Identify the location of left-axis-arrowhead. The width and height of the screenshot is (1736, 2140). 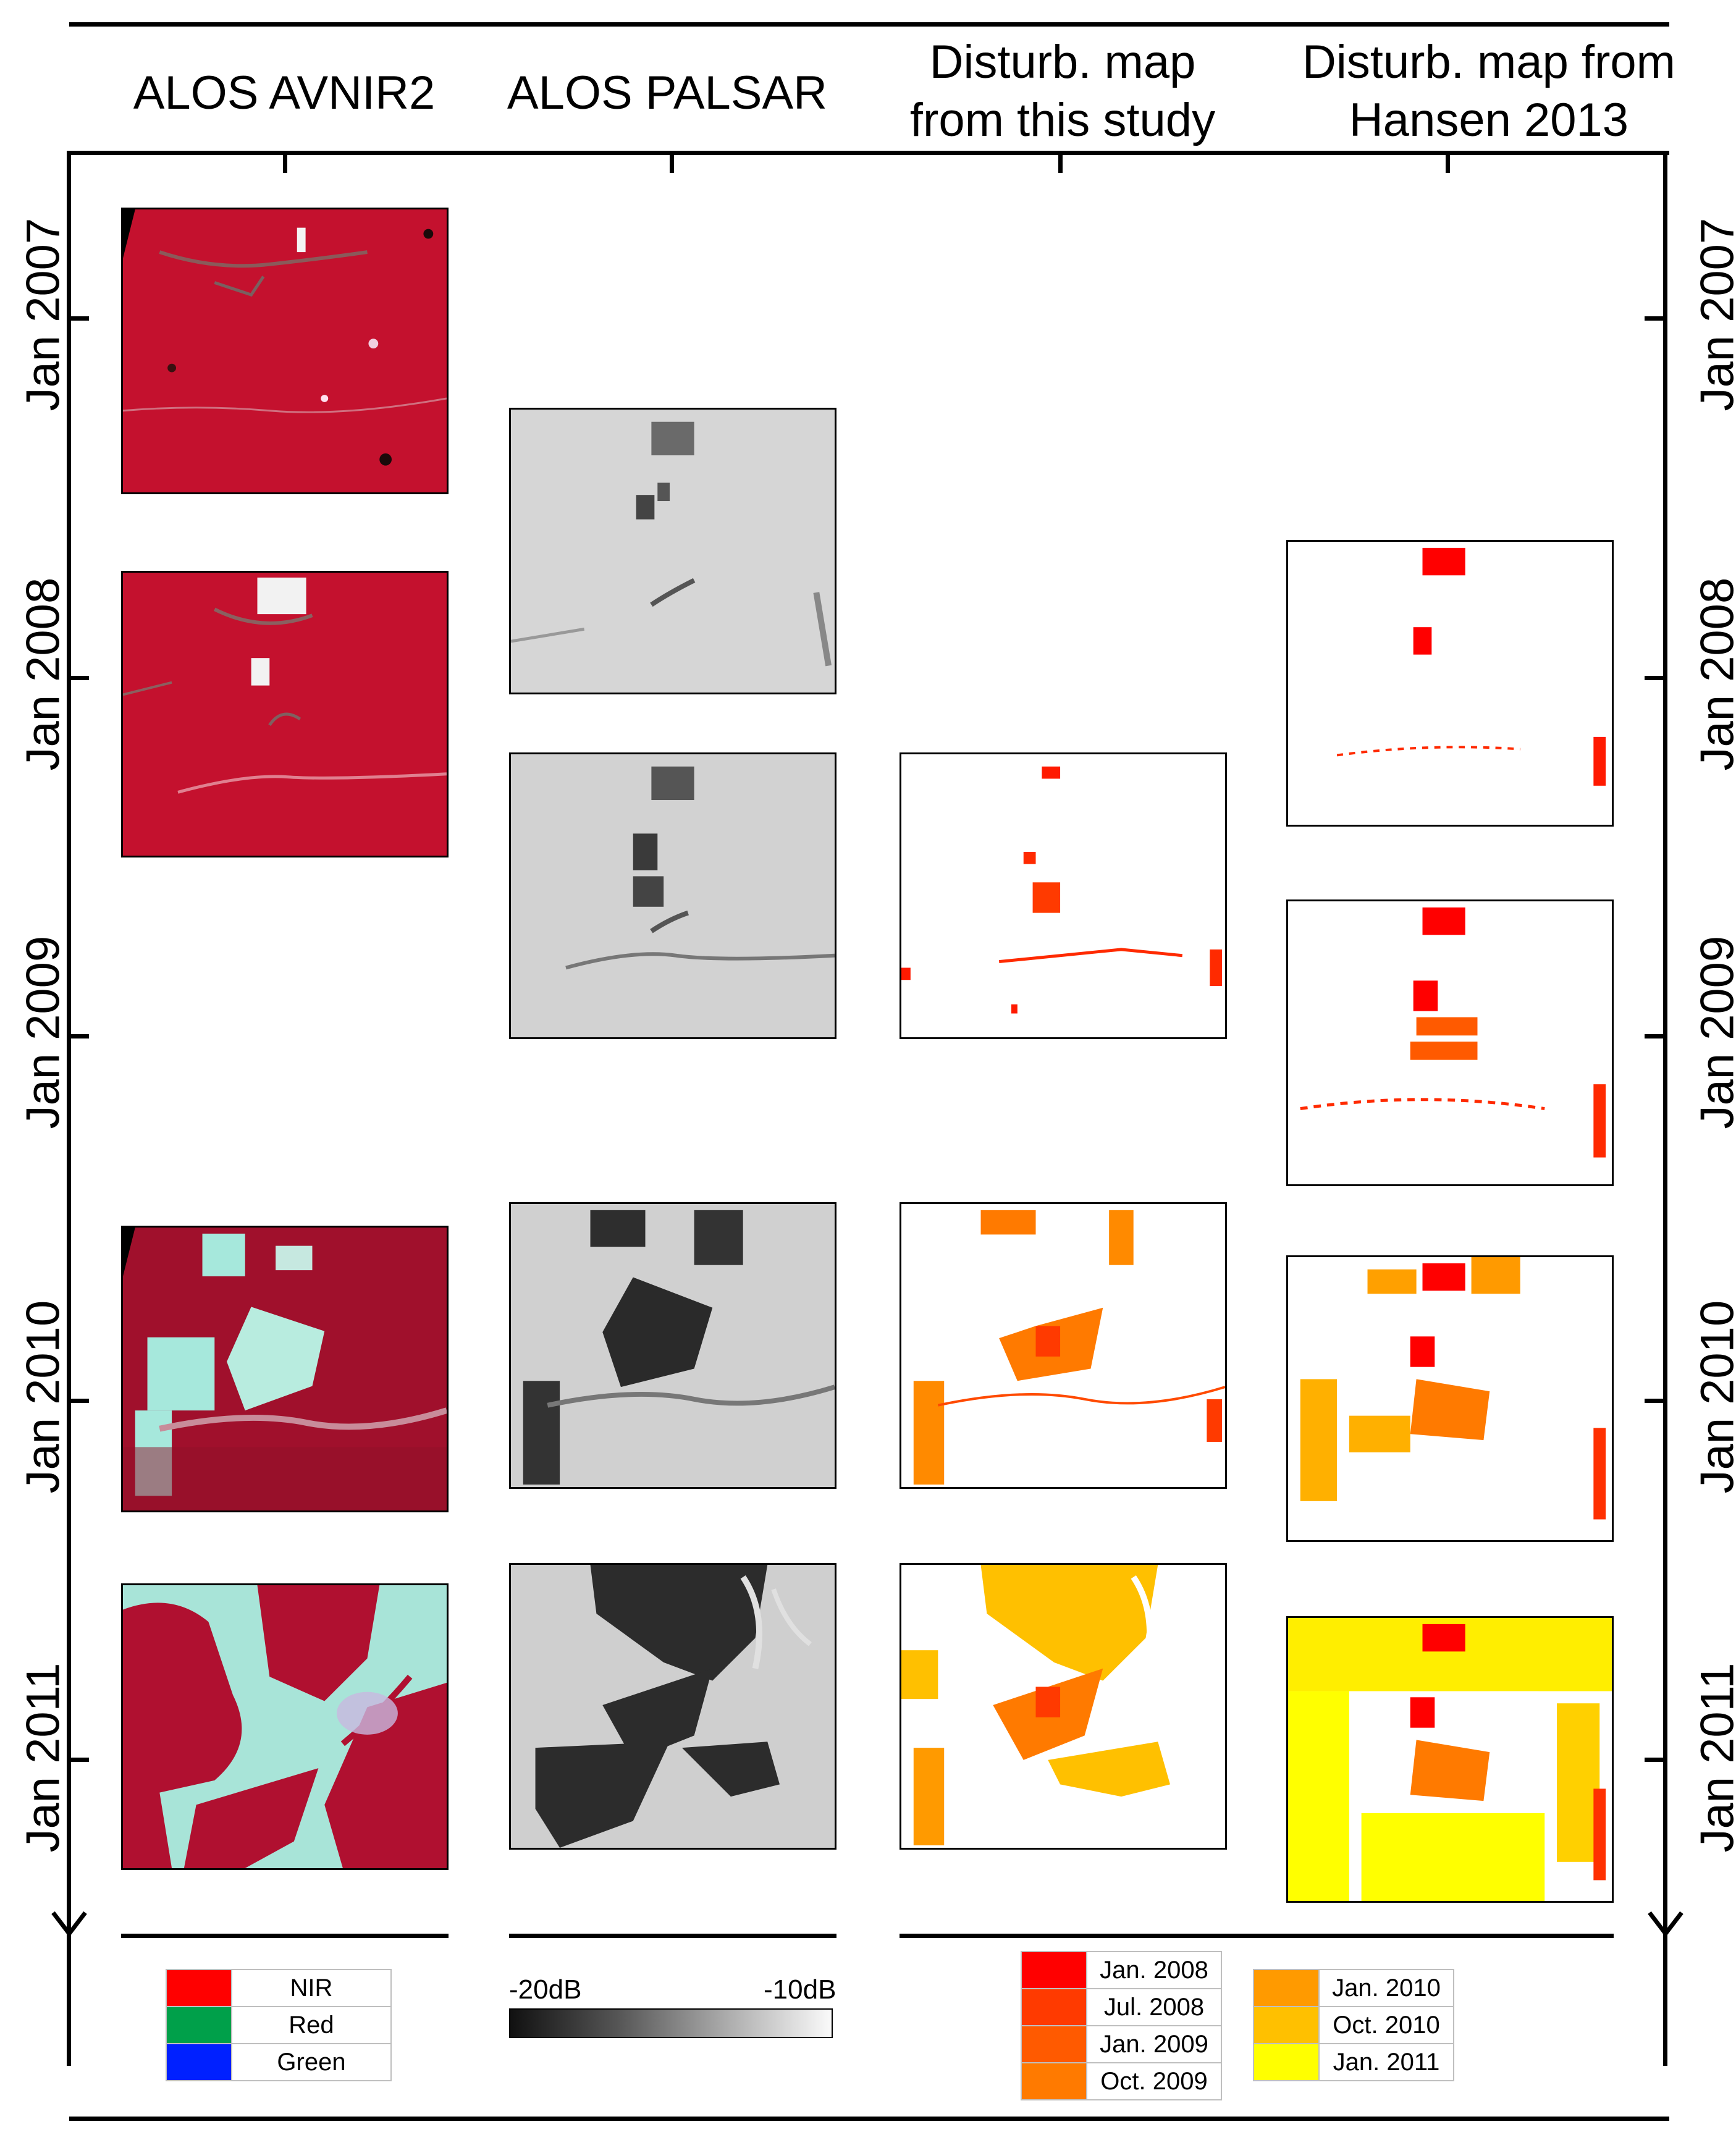
(69, 1924).